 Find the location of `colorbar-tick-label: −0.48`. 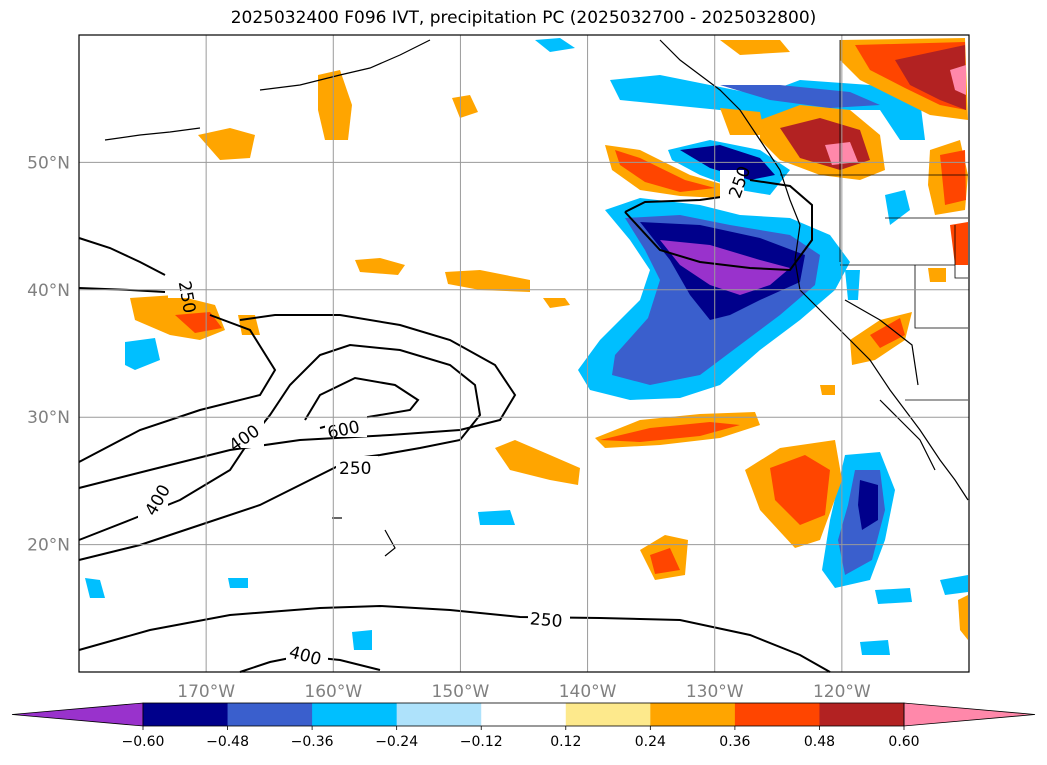

colorbar-tick-label: −0.48 is located at coordinates (227, 742).